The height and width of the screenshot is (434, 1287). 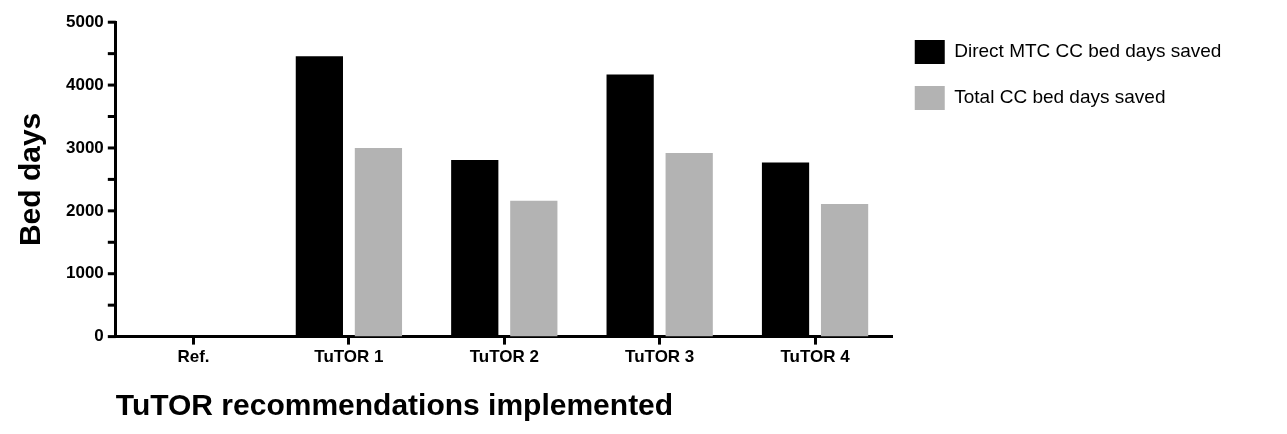 I want to click on y-tick-label: 2000, so click(x=84, y=210).